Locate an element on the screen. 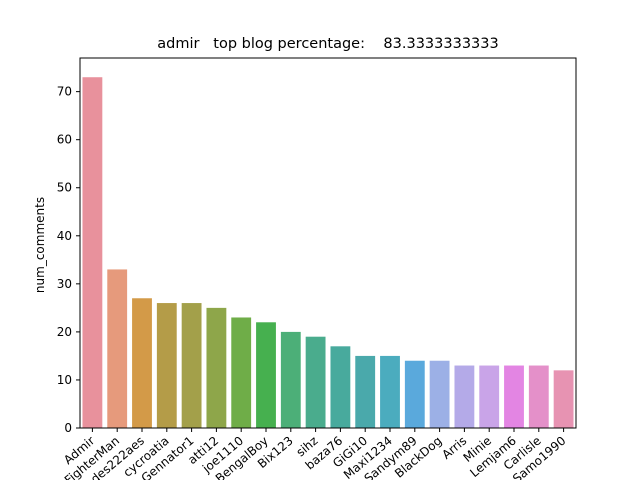 This screenshot has height=480, width=640. y-tick-label-1: 10 is located at coordinates (64, 380).